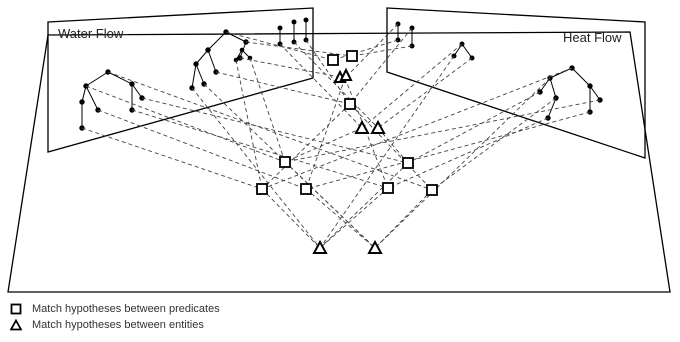  Describe the element at coordinates (126, 309) in the screenshot. I see `legend-predicates-label: Match hypotheses between predicates` at that location.